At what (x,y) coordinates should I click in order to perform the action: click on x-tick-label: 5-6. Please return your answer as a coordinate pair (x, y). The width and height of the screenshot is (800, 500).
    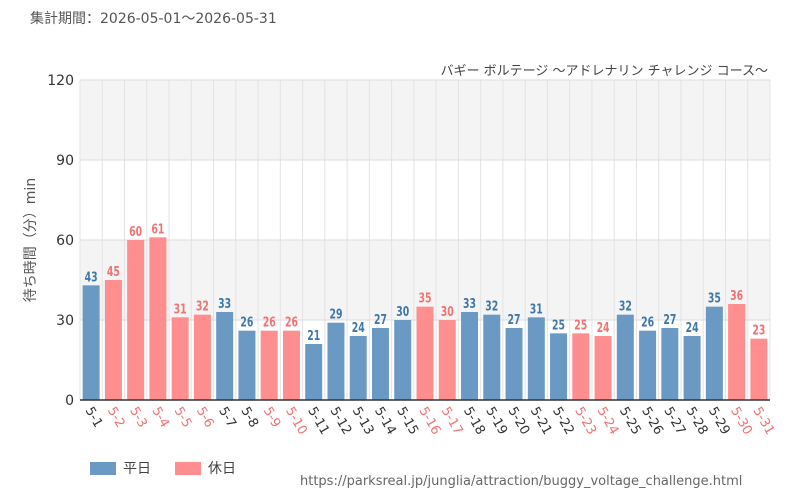
    Looking at the image, I should click on (205, 418).